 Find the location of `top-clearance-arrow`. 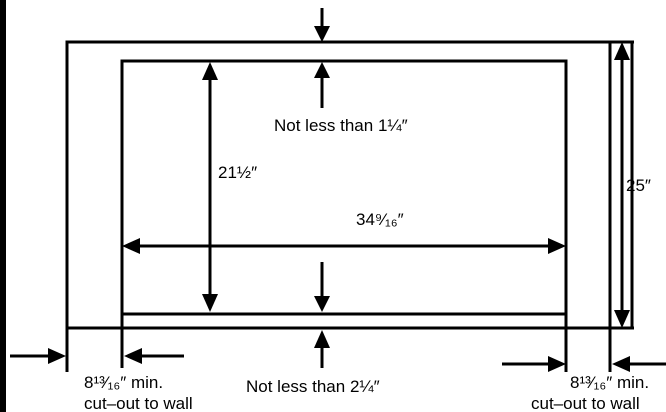

top-clearance-arrow is located at coordinates (322, 85).